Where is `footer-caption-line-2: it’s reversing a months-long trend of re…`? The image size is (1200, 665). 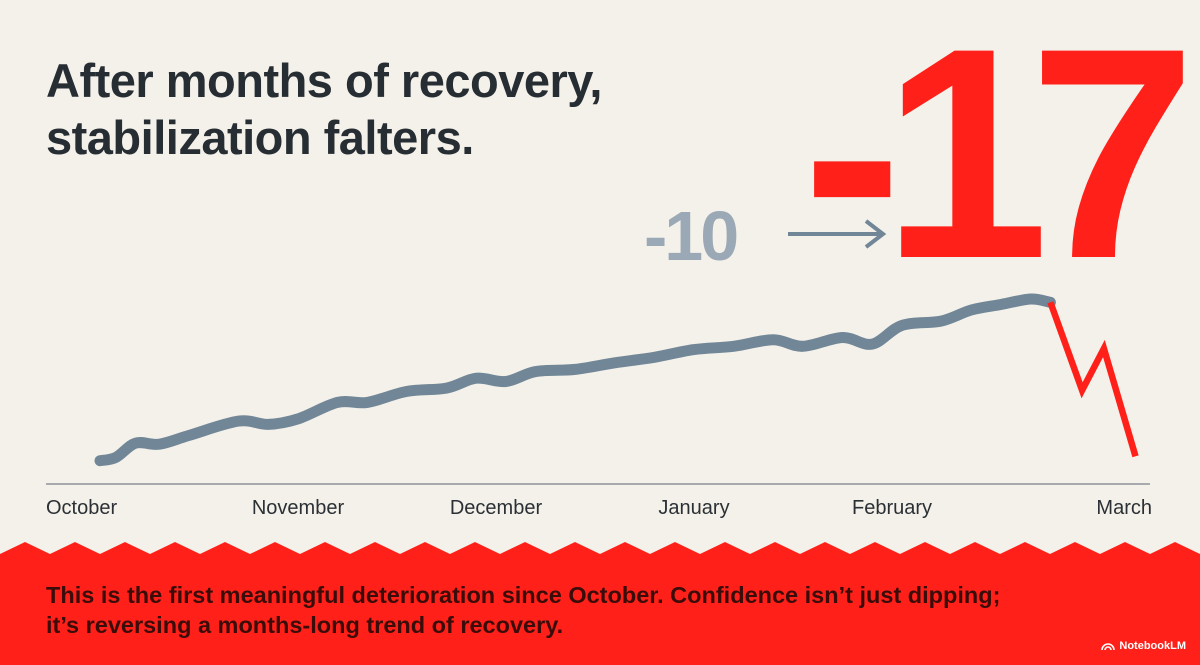 footer-caption-line-2: it’s reversing a months-long trend of re… is located at coordinates (305, 625).